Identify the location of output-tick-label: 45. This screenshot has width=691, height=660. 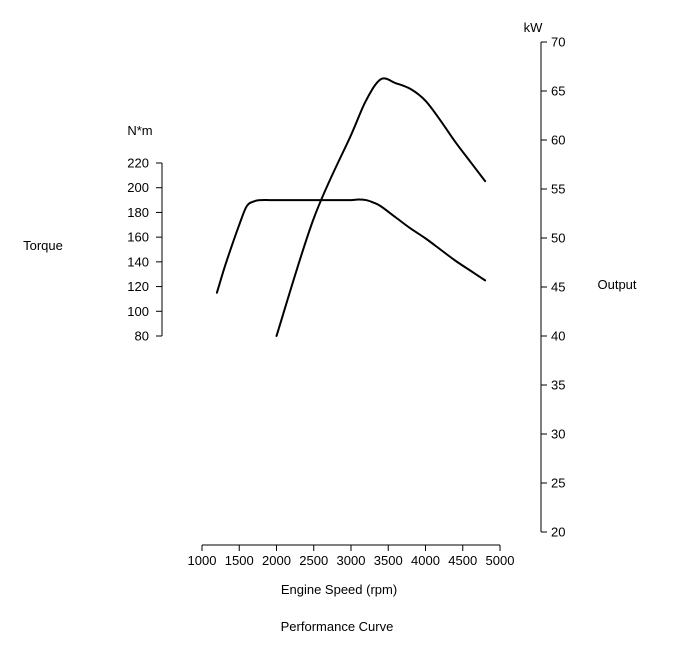
(558, 287).